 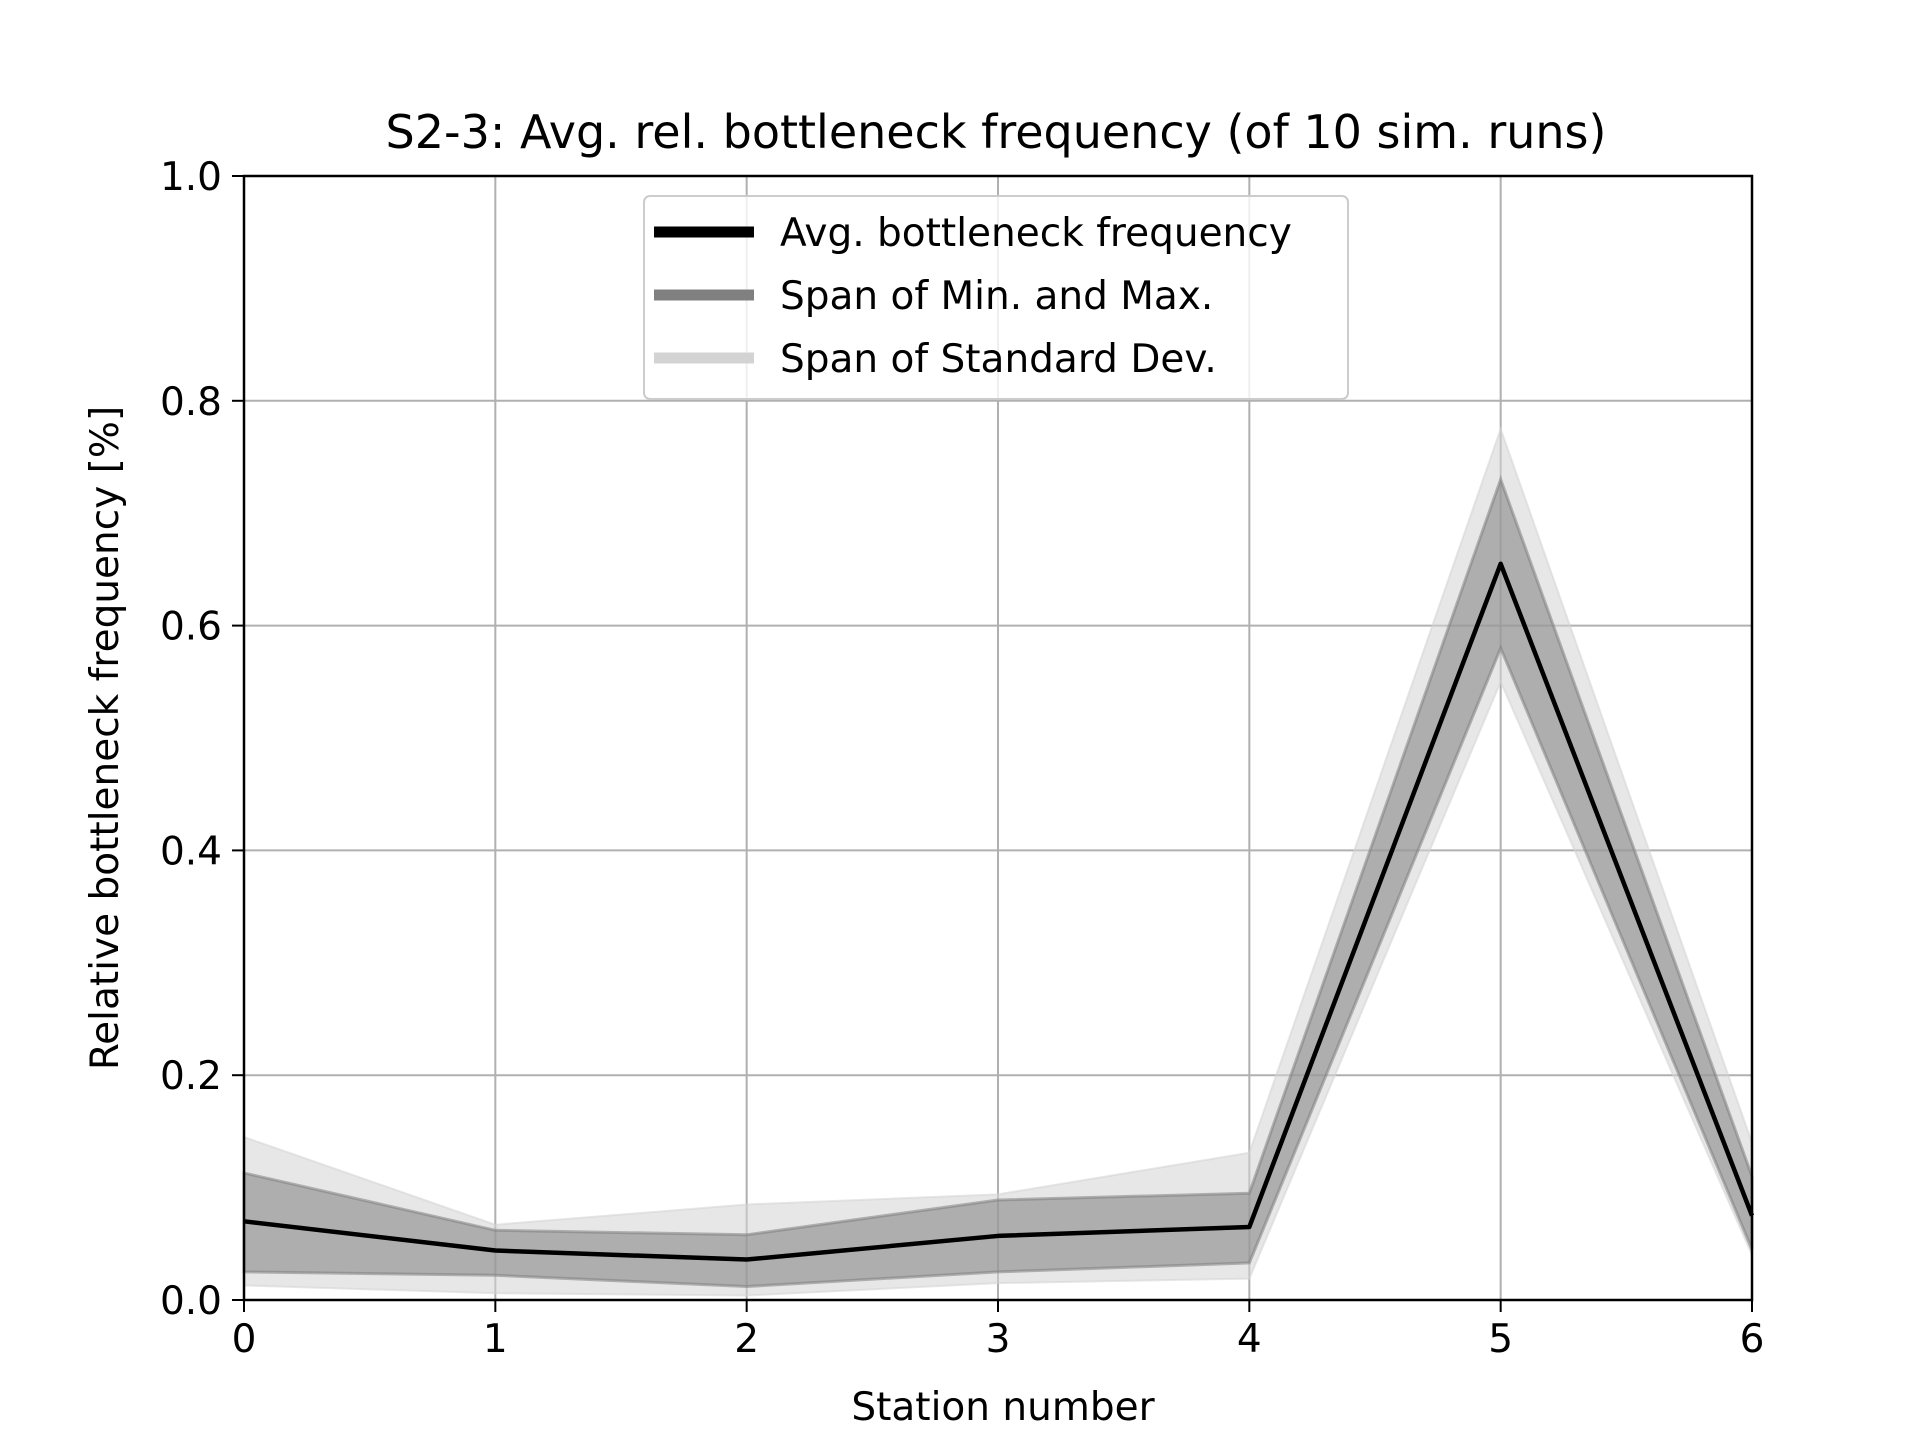 I want to click on x-tick-label: 6, so click(x=1752, y=1339).